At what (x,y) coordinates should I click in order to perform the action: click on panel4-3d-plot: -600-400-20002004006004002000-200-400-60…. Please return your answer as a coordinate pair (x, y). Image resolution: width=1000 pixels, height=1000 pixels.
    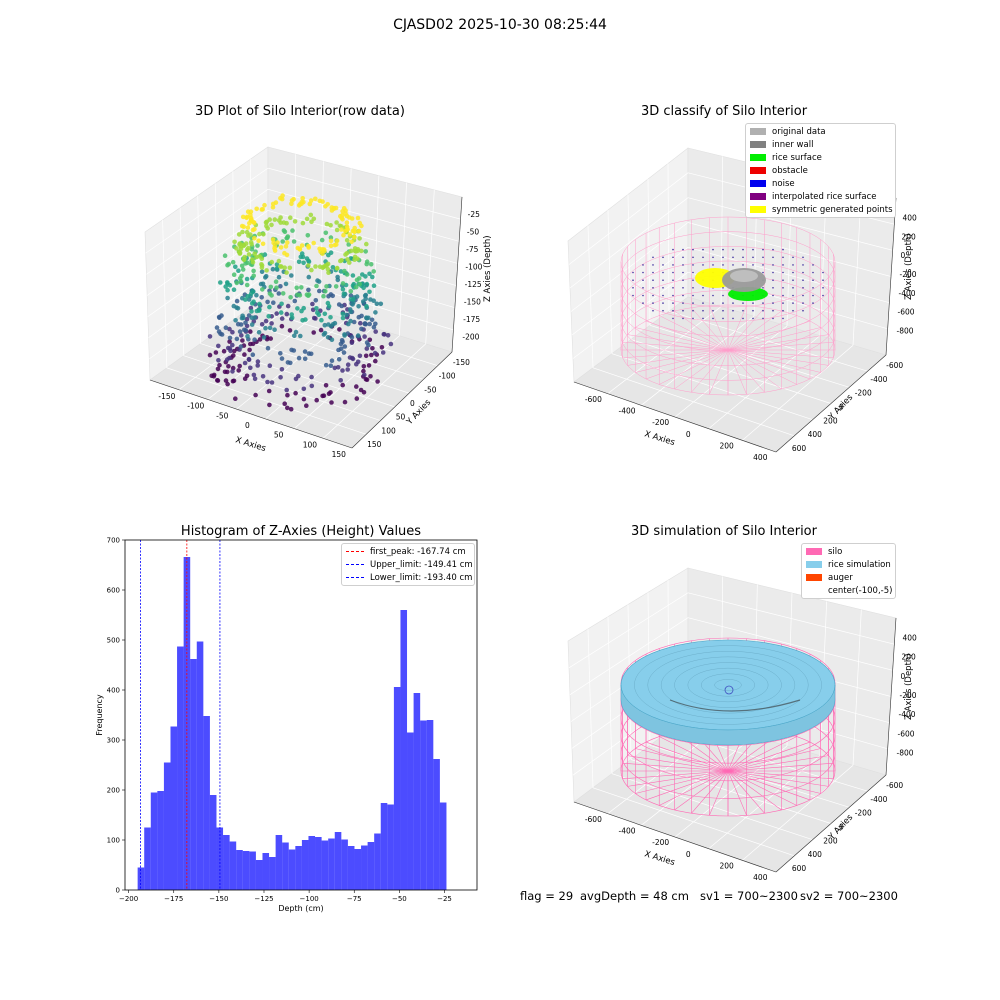
    Looking at the image, I should click on (742, 724).